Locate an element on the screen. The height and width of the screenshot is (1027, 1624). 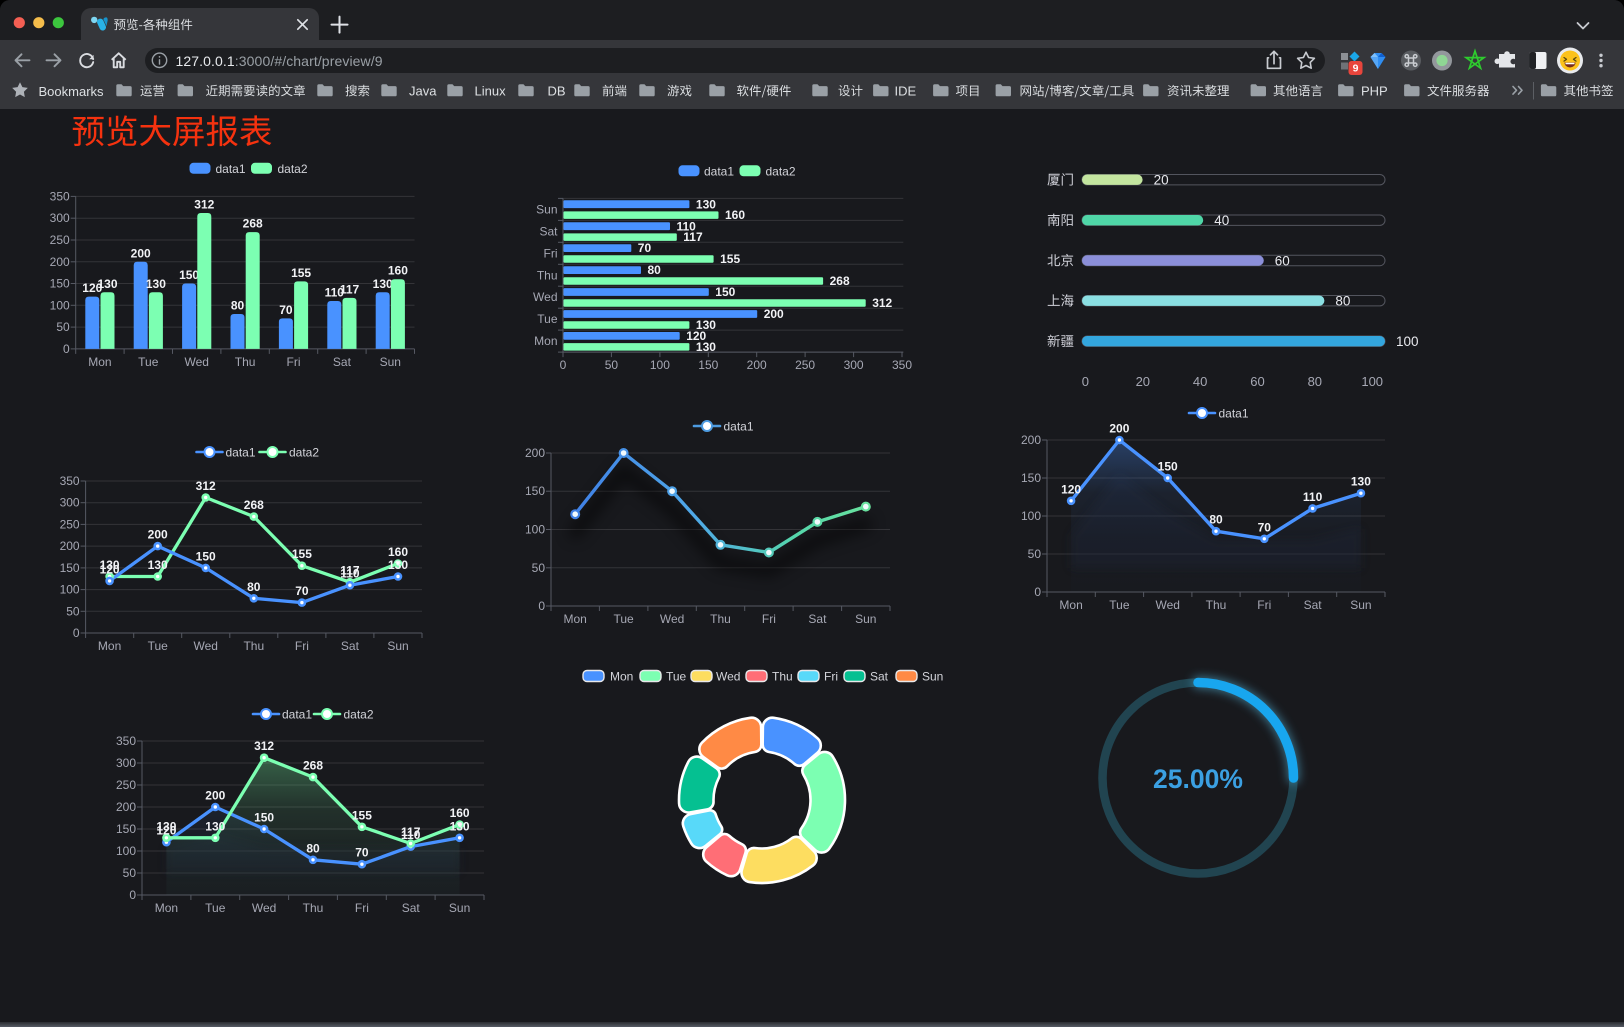
svg-text: PHP is located at coordinates (1374, 90).